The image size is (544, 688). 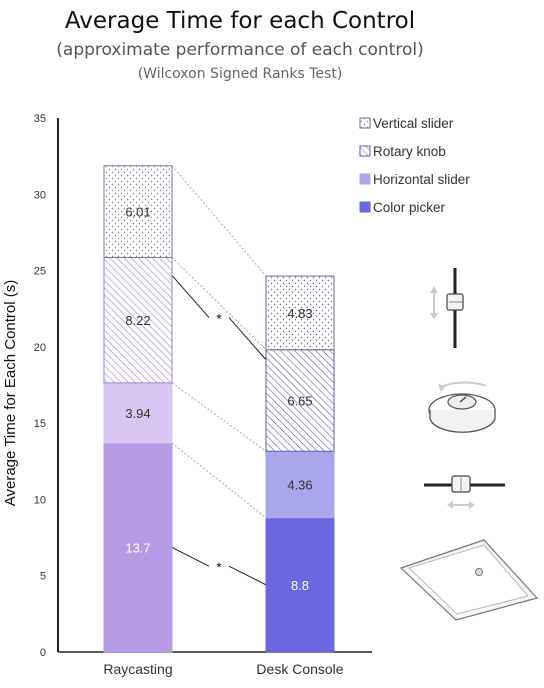 I want to click on legend-label: Rotary knob, so click(x=409, y=151).